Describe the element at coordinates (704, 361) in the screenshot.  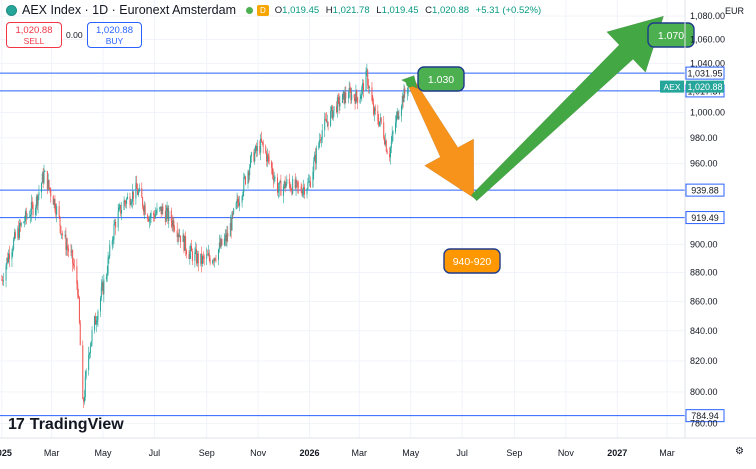
I see `price-tick-label: 820.00` at that location.